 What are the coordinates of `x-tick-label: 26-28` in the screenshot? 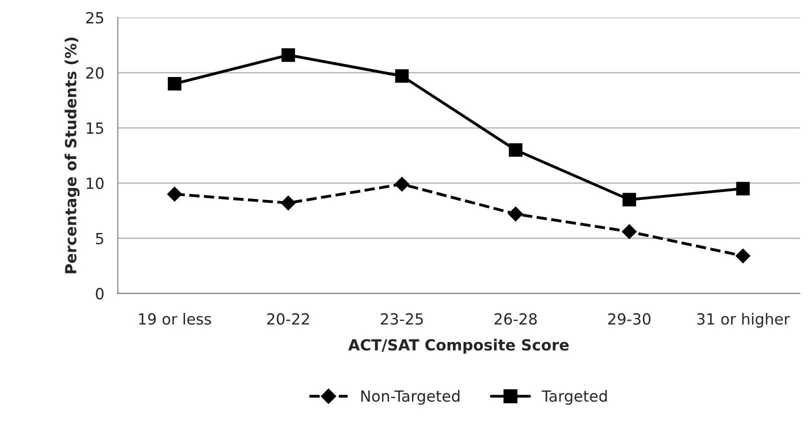 It's located at (515, 319).